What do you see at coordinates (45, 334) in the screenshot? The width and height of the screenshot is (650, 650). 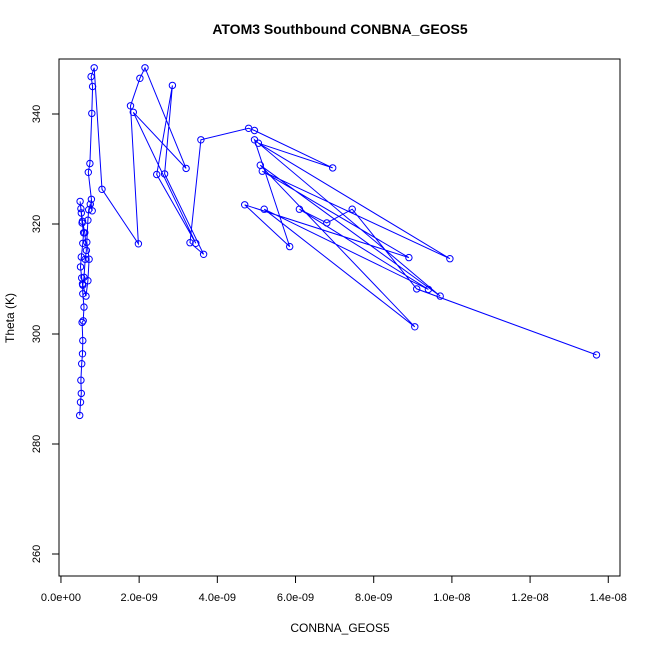 I see `y-axis: 260 280 300 320 340` at bounding box center [45, 334].